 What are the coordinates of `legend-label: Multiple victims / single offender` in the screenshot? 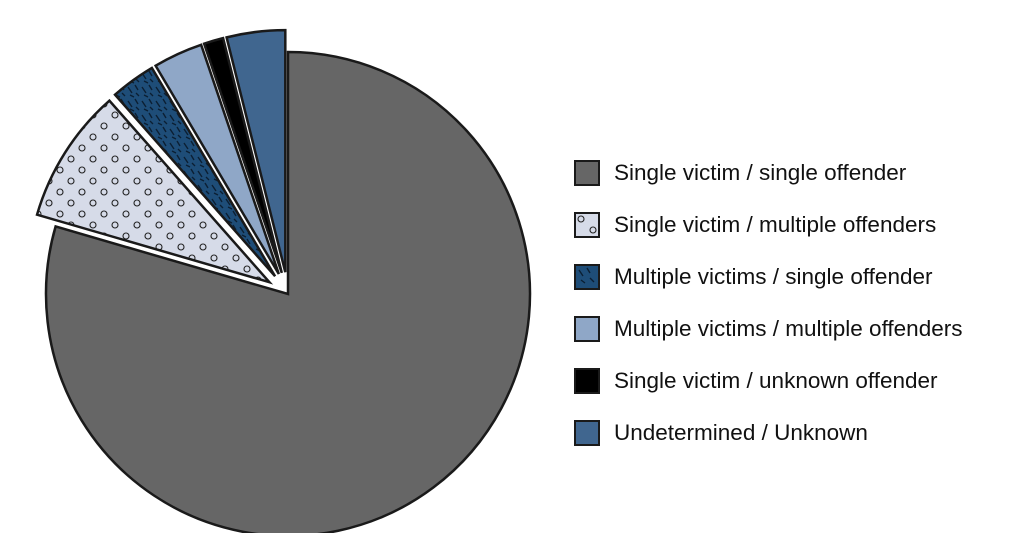 It's located at (773, 276).